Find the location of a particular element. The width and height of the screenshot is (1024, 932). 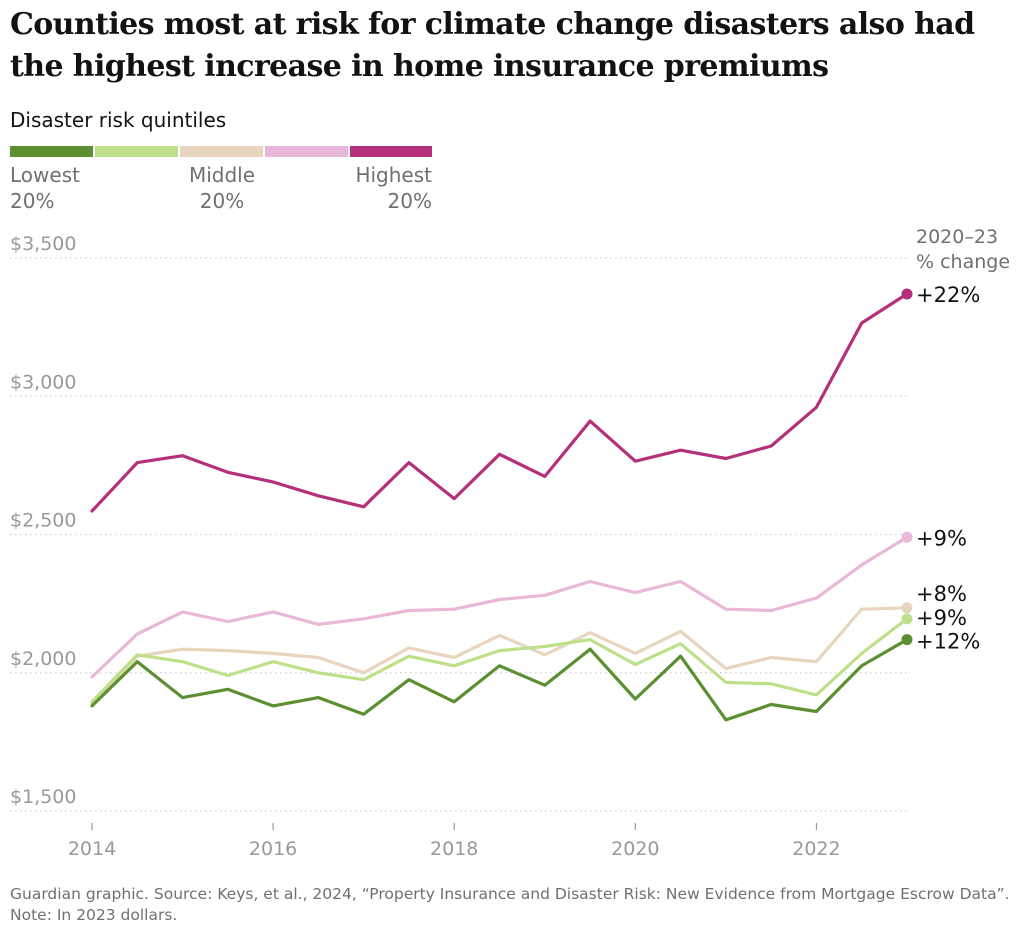

legend-swatch-fourth is located at coordinates (306, 151).